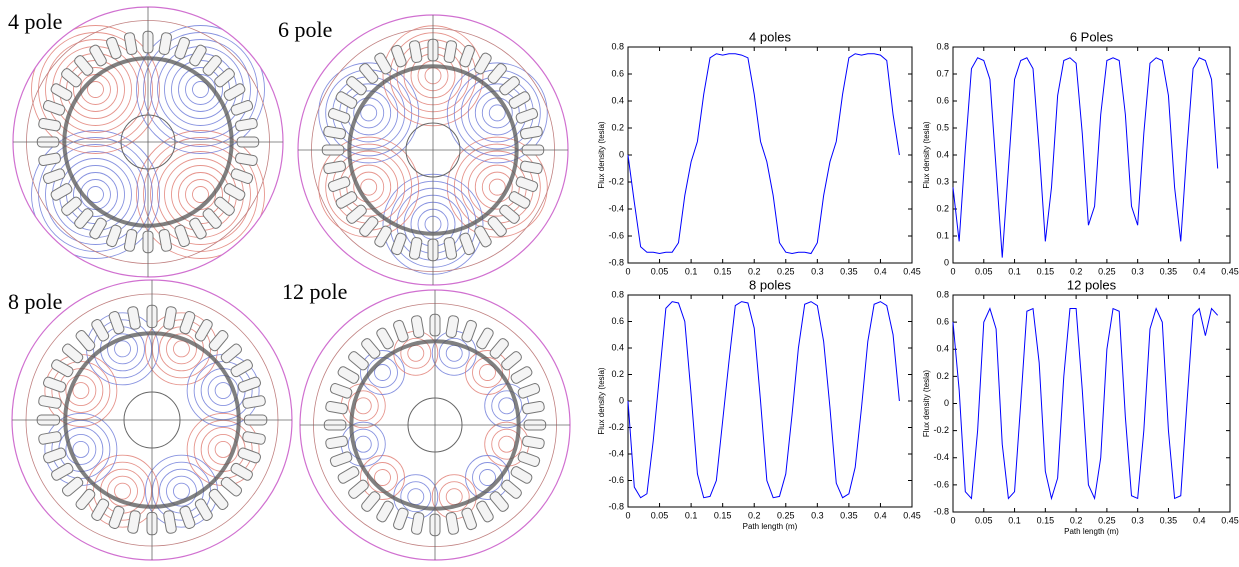  I want to click on x-axis-label: Path length (m), so click(770, 526).